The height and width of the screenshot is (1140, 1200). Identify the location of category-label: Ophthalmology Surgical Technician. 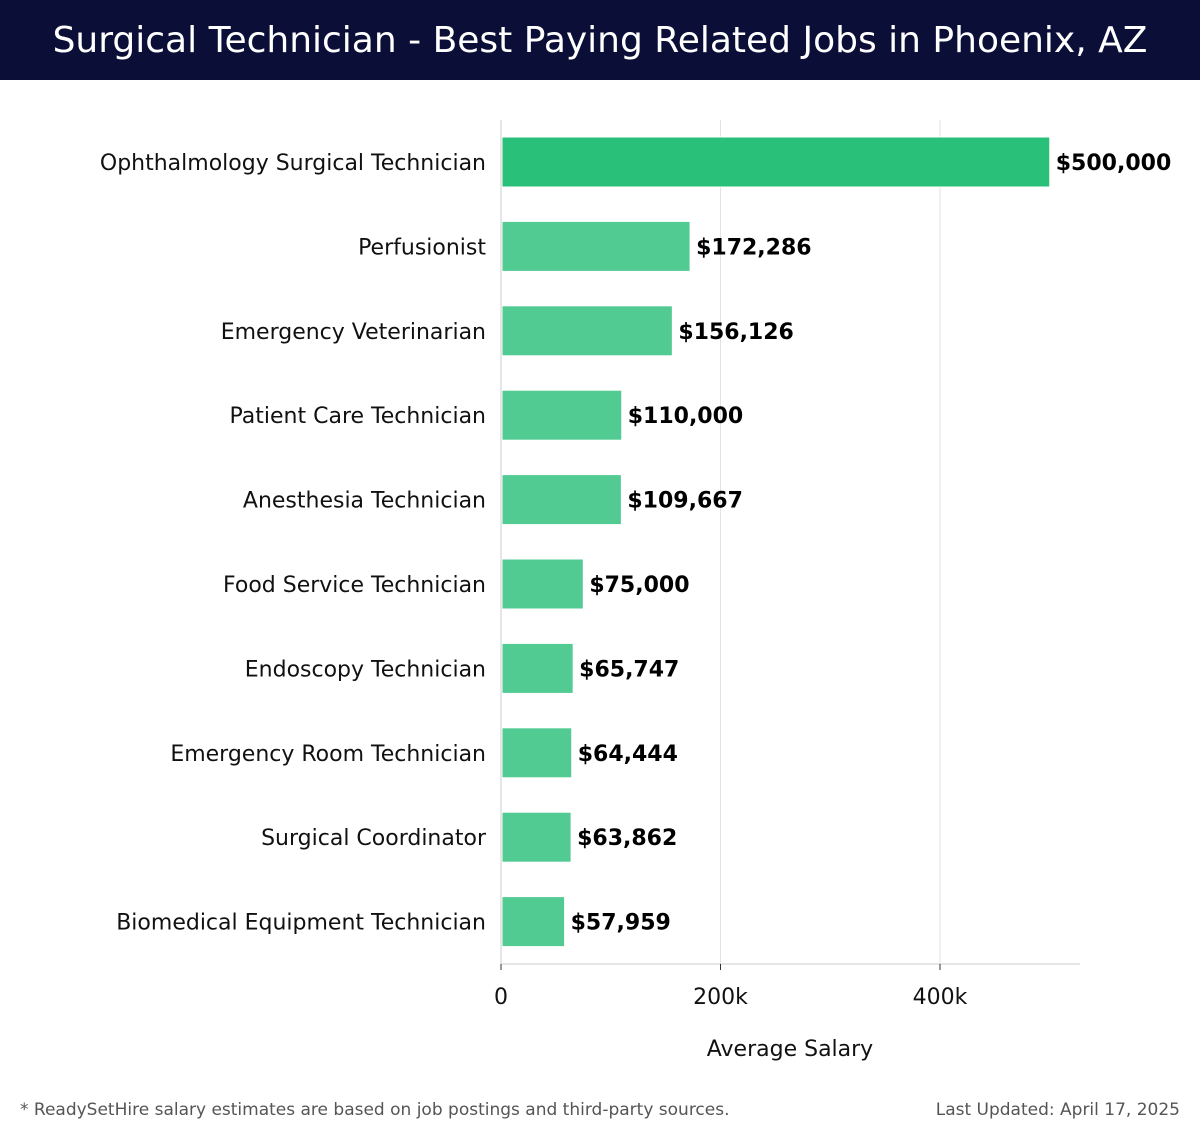
(293, 163).